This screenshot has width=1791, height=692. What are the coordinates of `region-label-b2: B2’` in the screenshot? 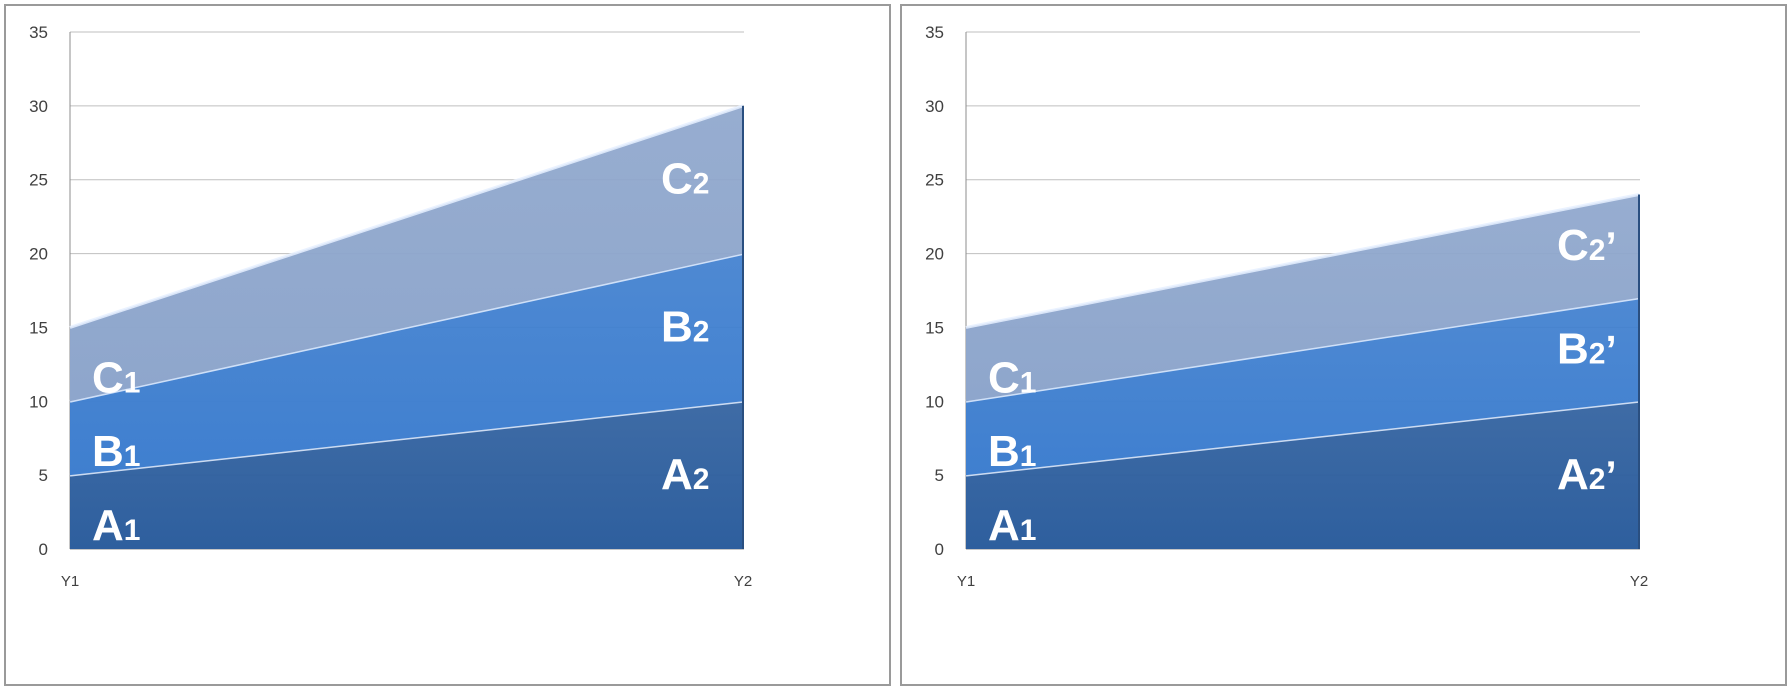 It's located at (1587, 349).